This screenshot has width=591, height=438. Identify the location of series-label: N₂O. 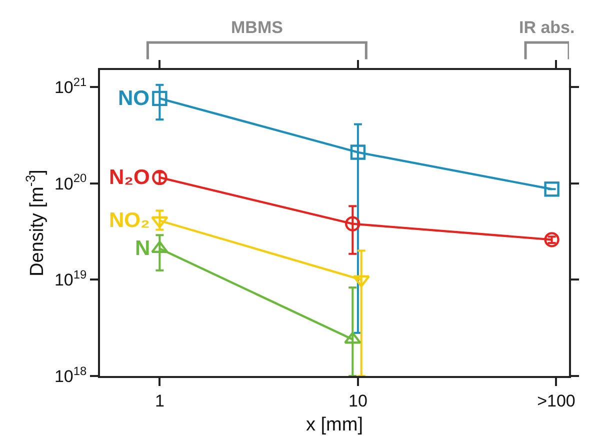
(129, 177).